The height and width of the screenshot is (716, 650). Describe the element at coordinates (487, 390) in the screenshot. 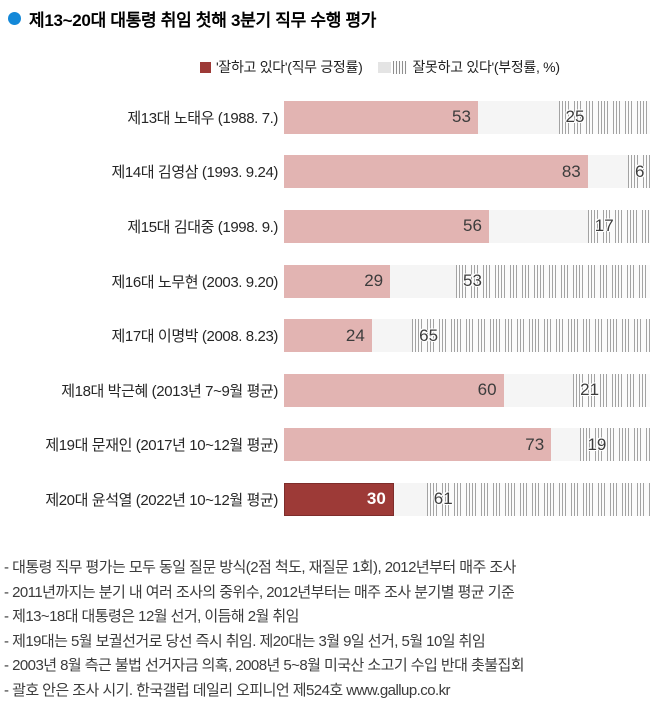

I see `approve-value: 60` at that location.